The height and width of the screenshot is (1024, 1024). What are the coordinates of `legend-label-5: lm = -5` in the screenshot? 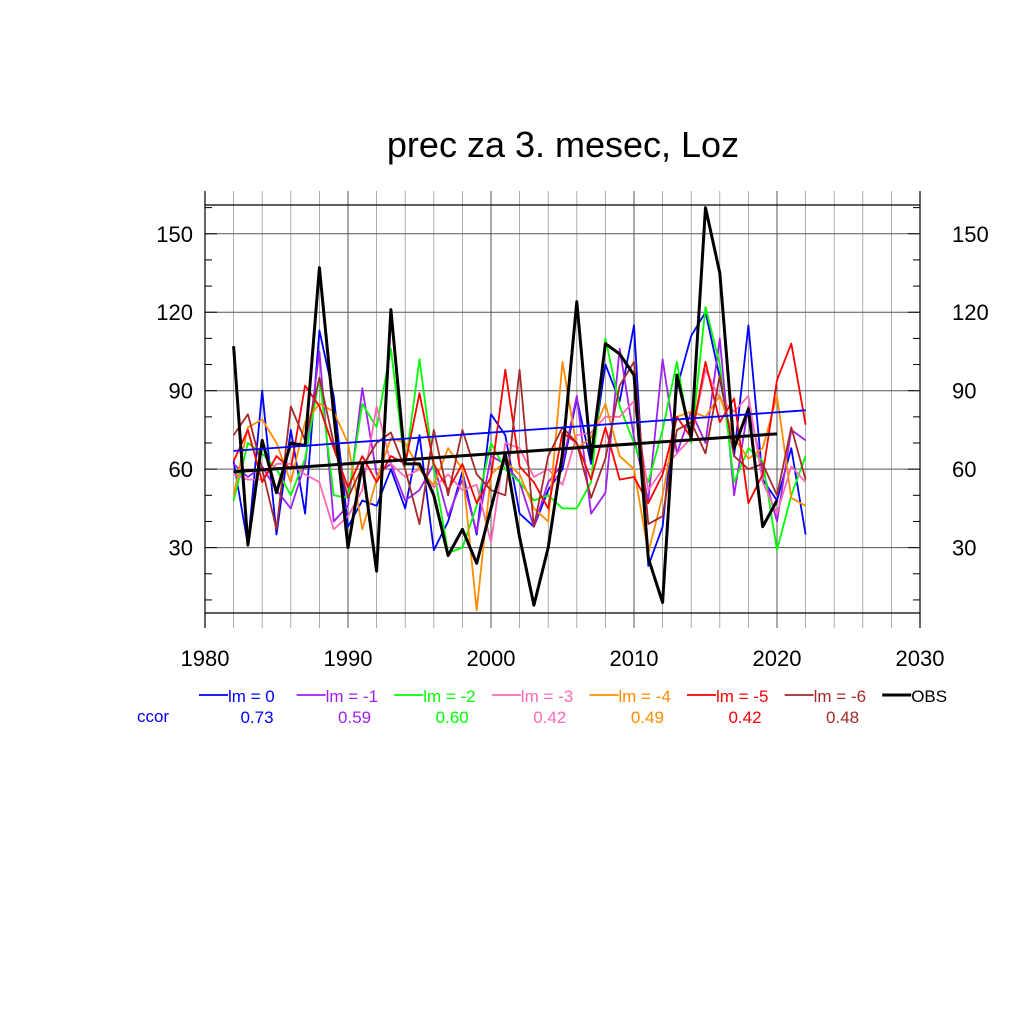 It's located at (742, 696).